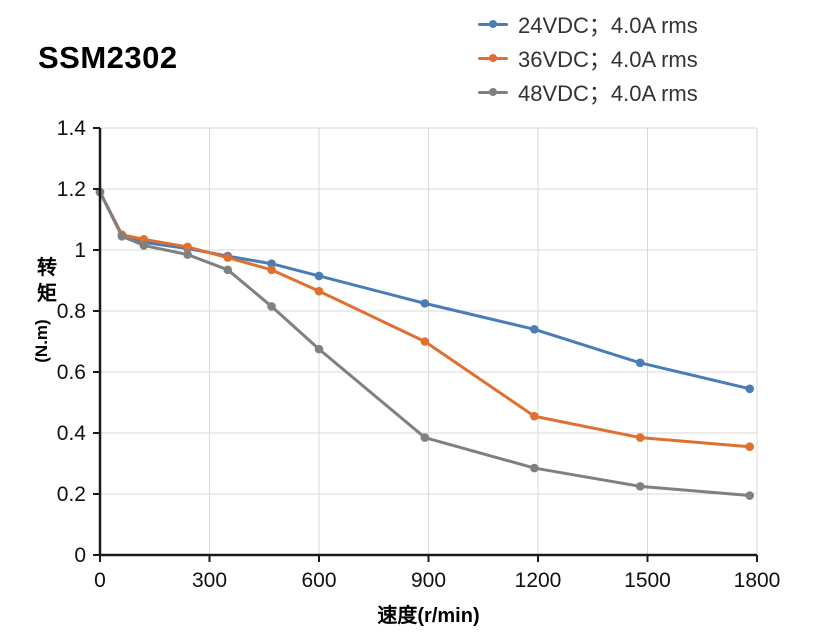  What do you see at coordinates (71, 494) in the screenshot?
I see `y-tick-label-0.2: 0.2` at bounding box center [71, 494].